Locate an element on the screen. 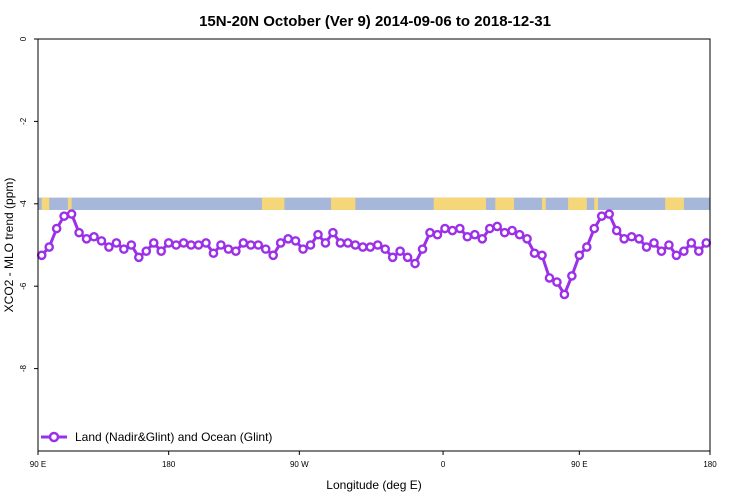  y-tick-label: -8 is located at coordinates (23, 368).